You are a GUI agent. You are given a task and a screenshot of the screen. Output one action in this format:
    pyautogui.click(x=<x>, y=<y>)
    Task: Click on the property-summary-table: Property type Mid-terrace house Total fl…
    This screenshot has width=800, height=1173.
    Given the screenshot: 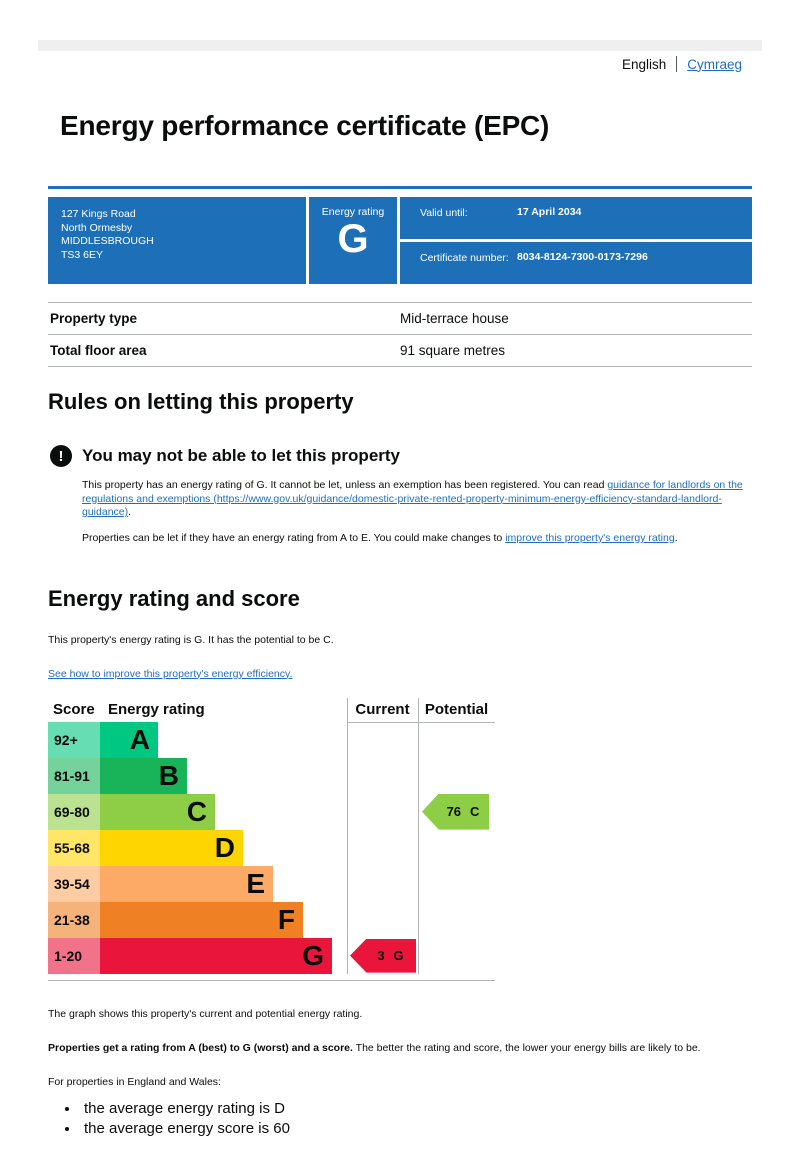 What is the action you would take?
    pyautogui.click(x=400, y=334)
    